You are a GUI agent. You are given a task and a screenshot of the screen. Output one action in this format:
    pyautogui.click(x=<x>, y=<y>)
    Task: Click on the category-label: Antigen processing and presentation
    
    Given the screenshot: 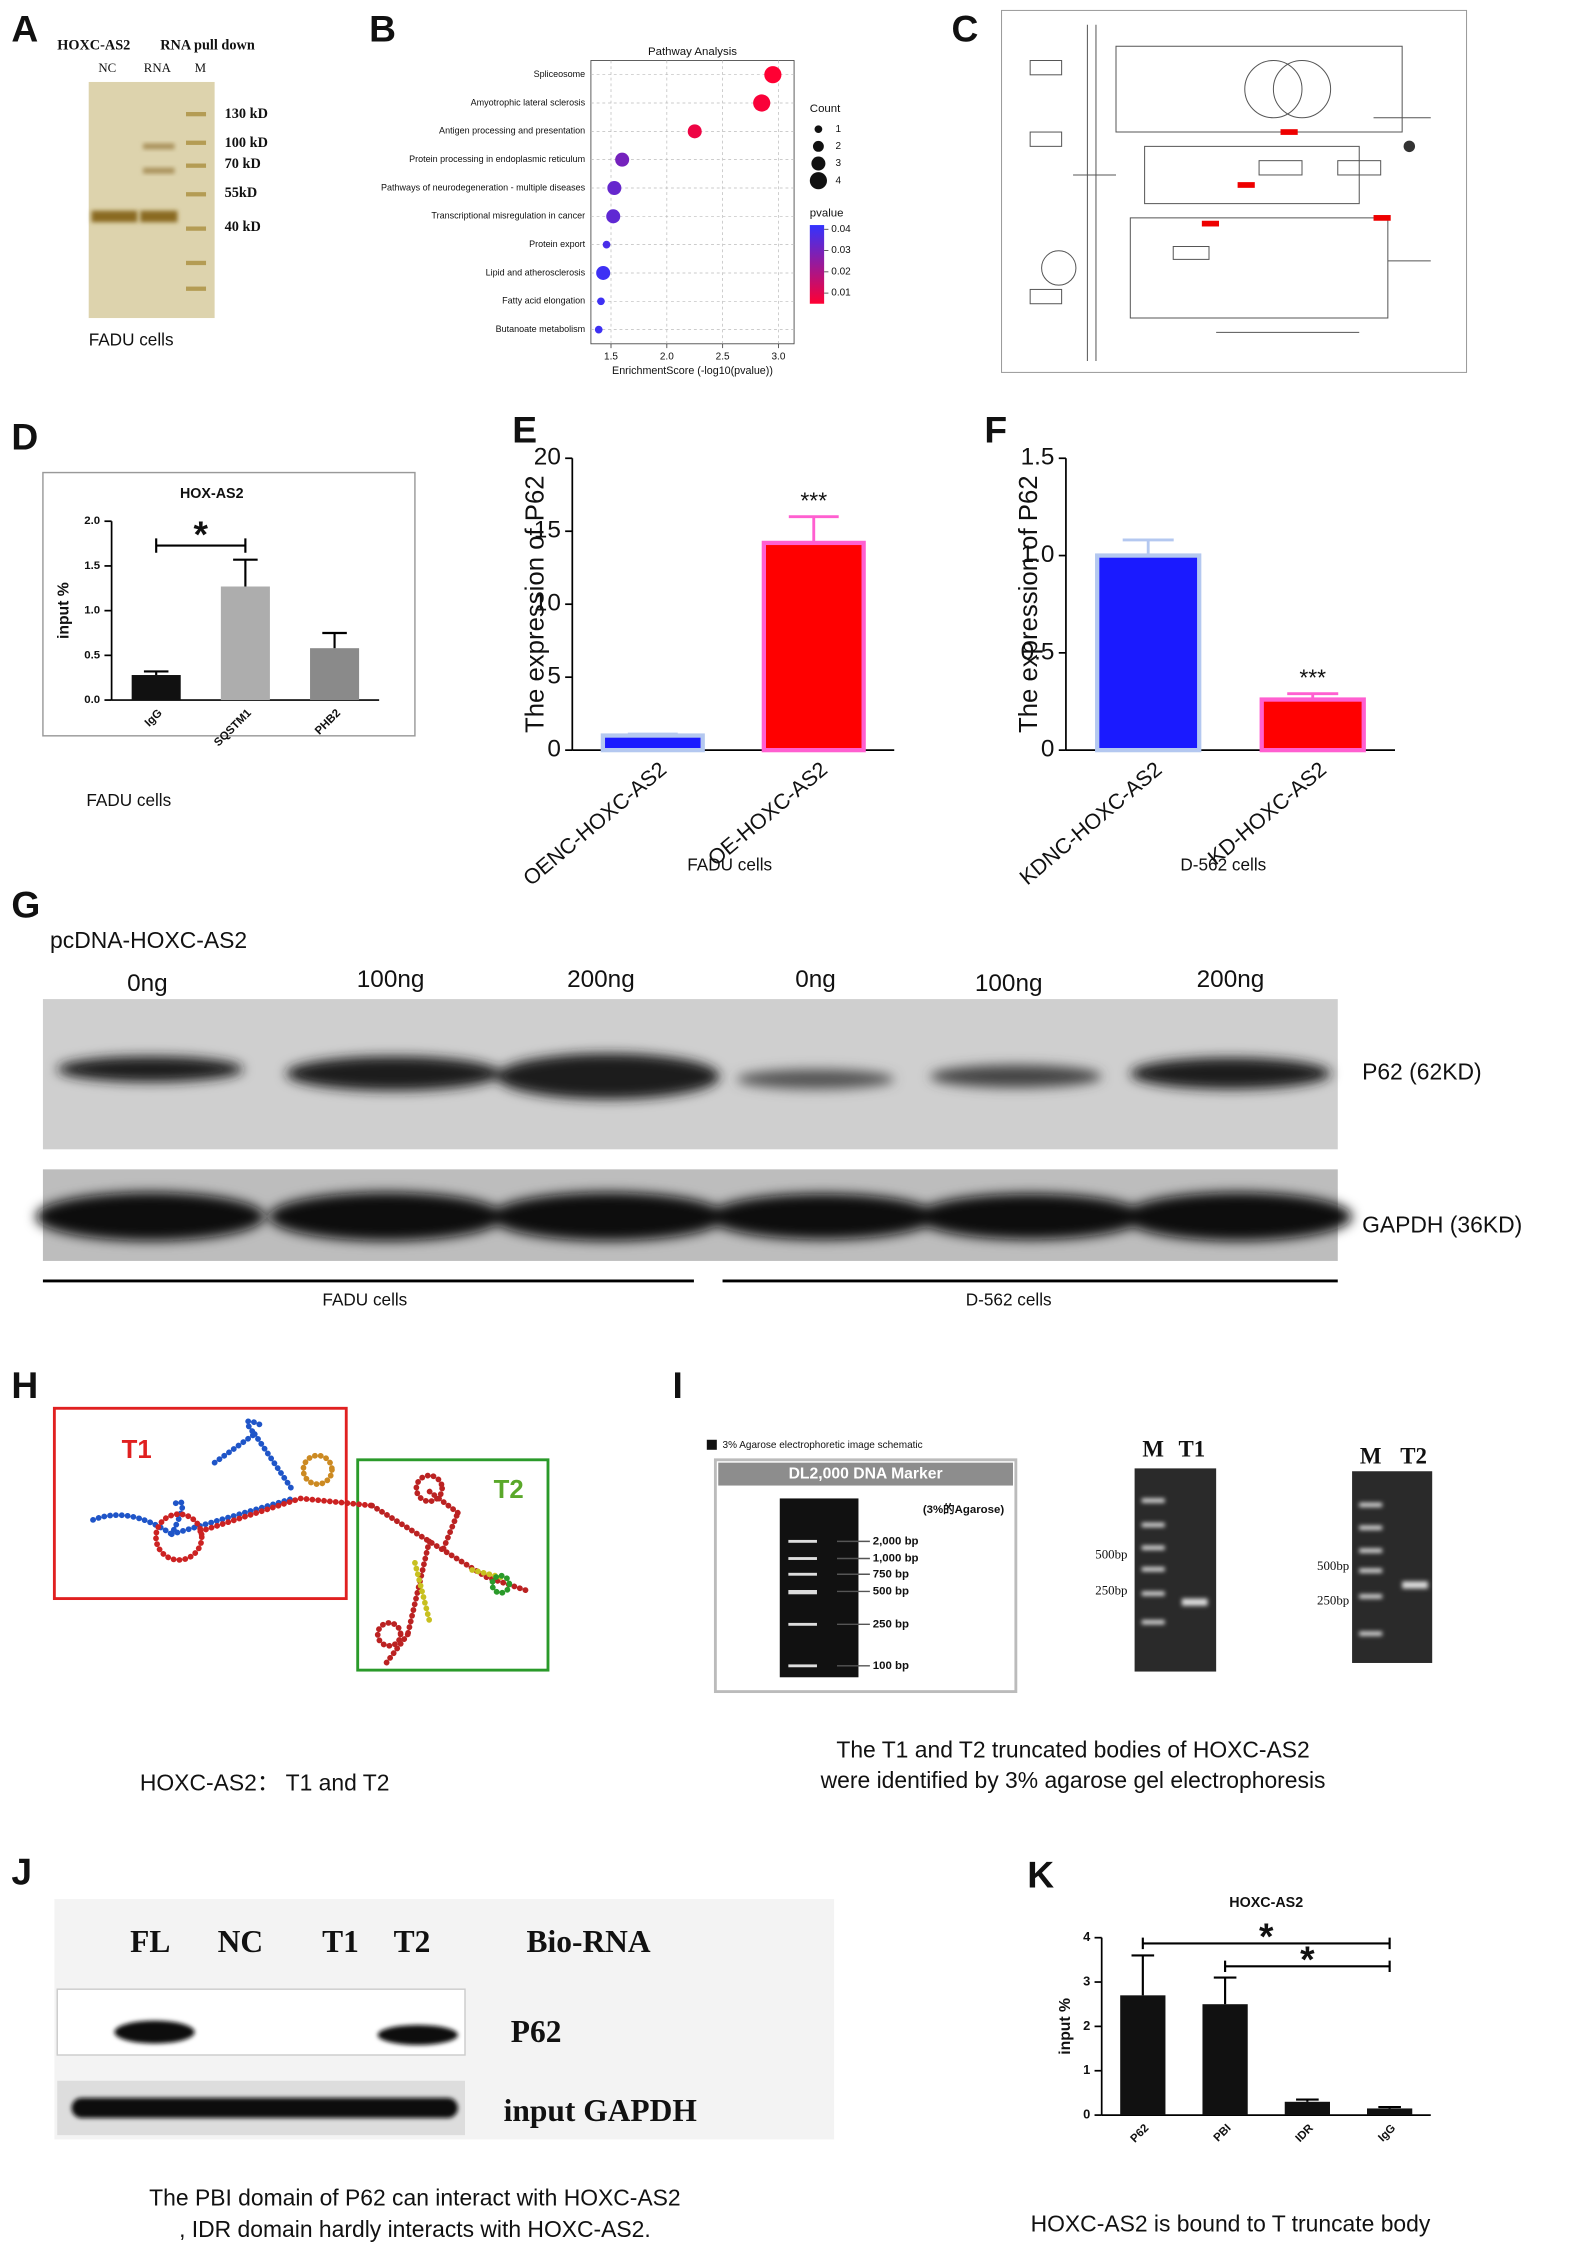 What is the action you would take?
    pyautogui.click(x=512, y=131)
    